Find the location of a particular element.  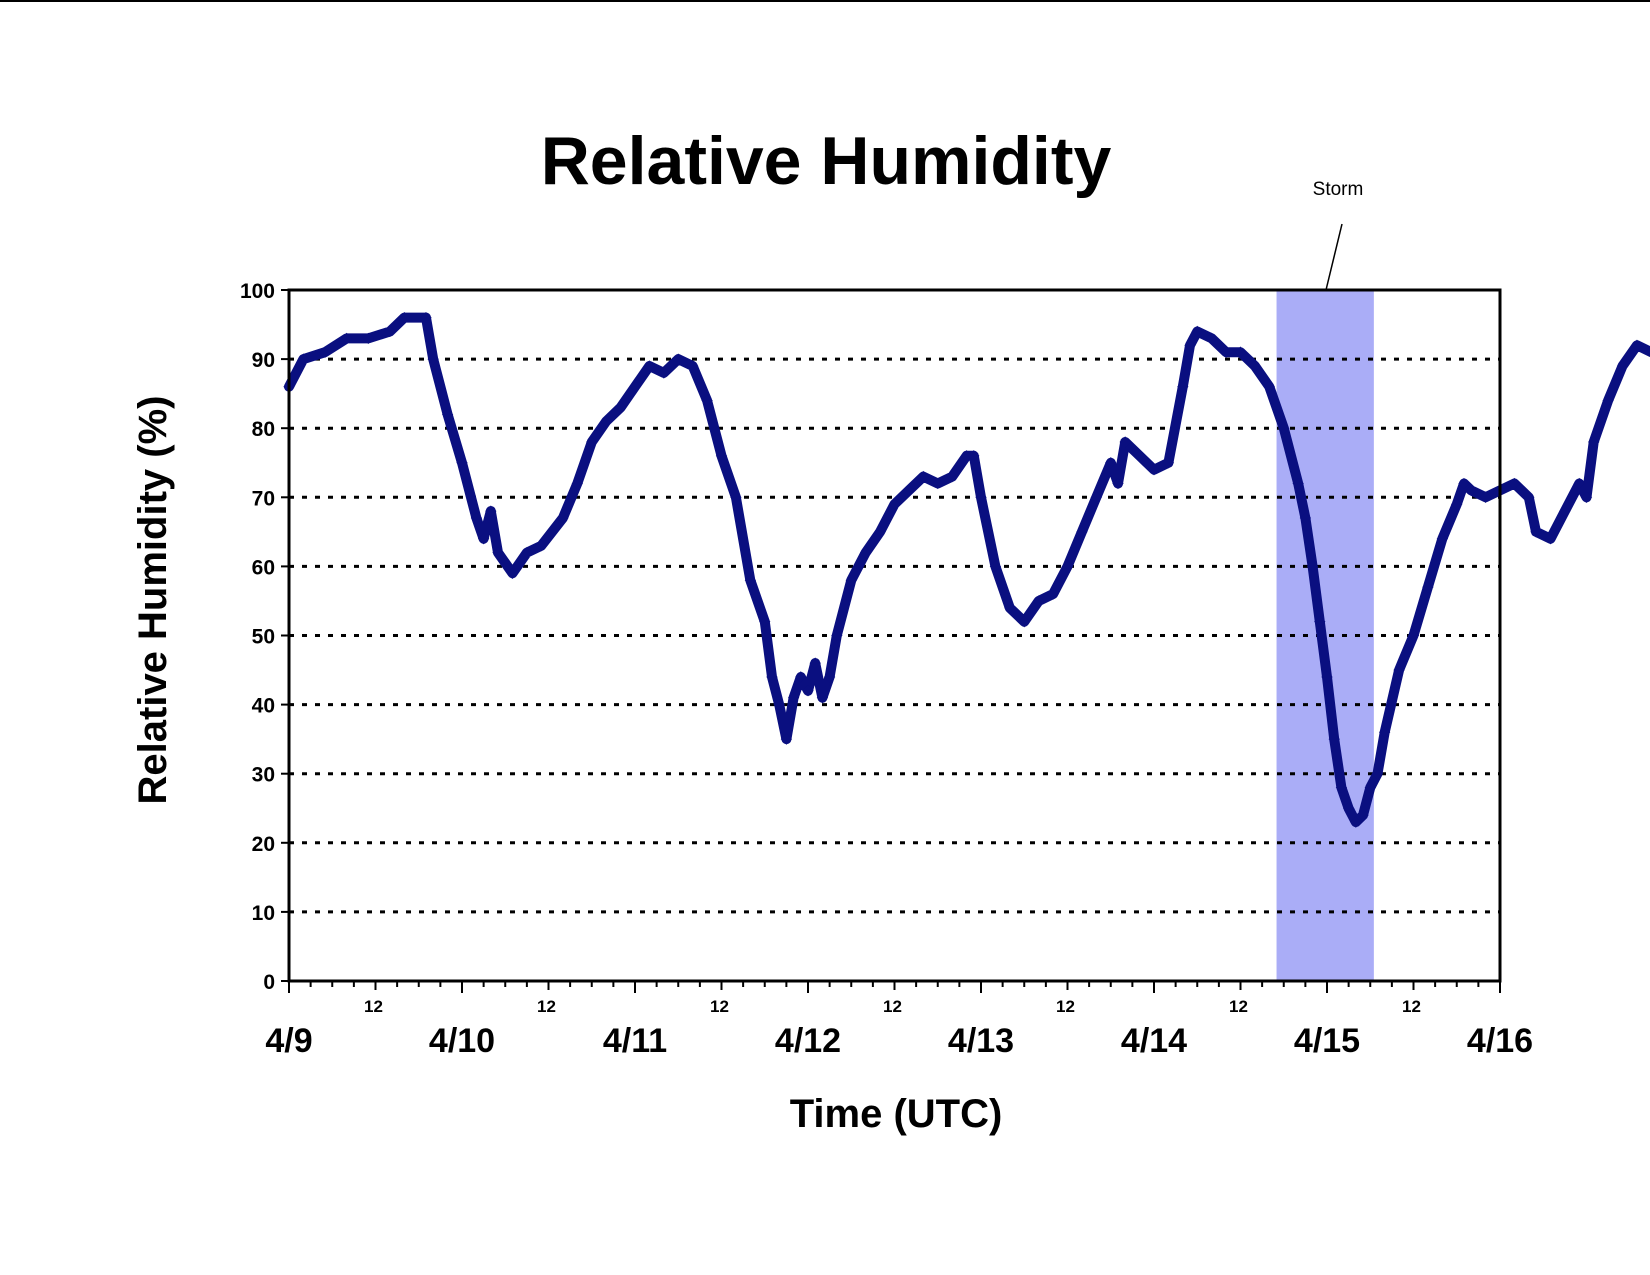

x-date-label: 4/14 is located at coordinates (1154, 1041).